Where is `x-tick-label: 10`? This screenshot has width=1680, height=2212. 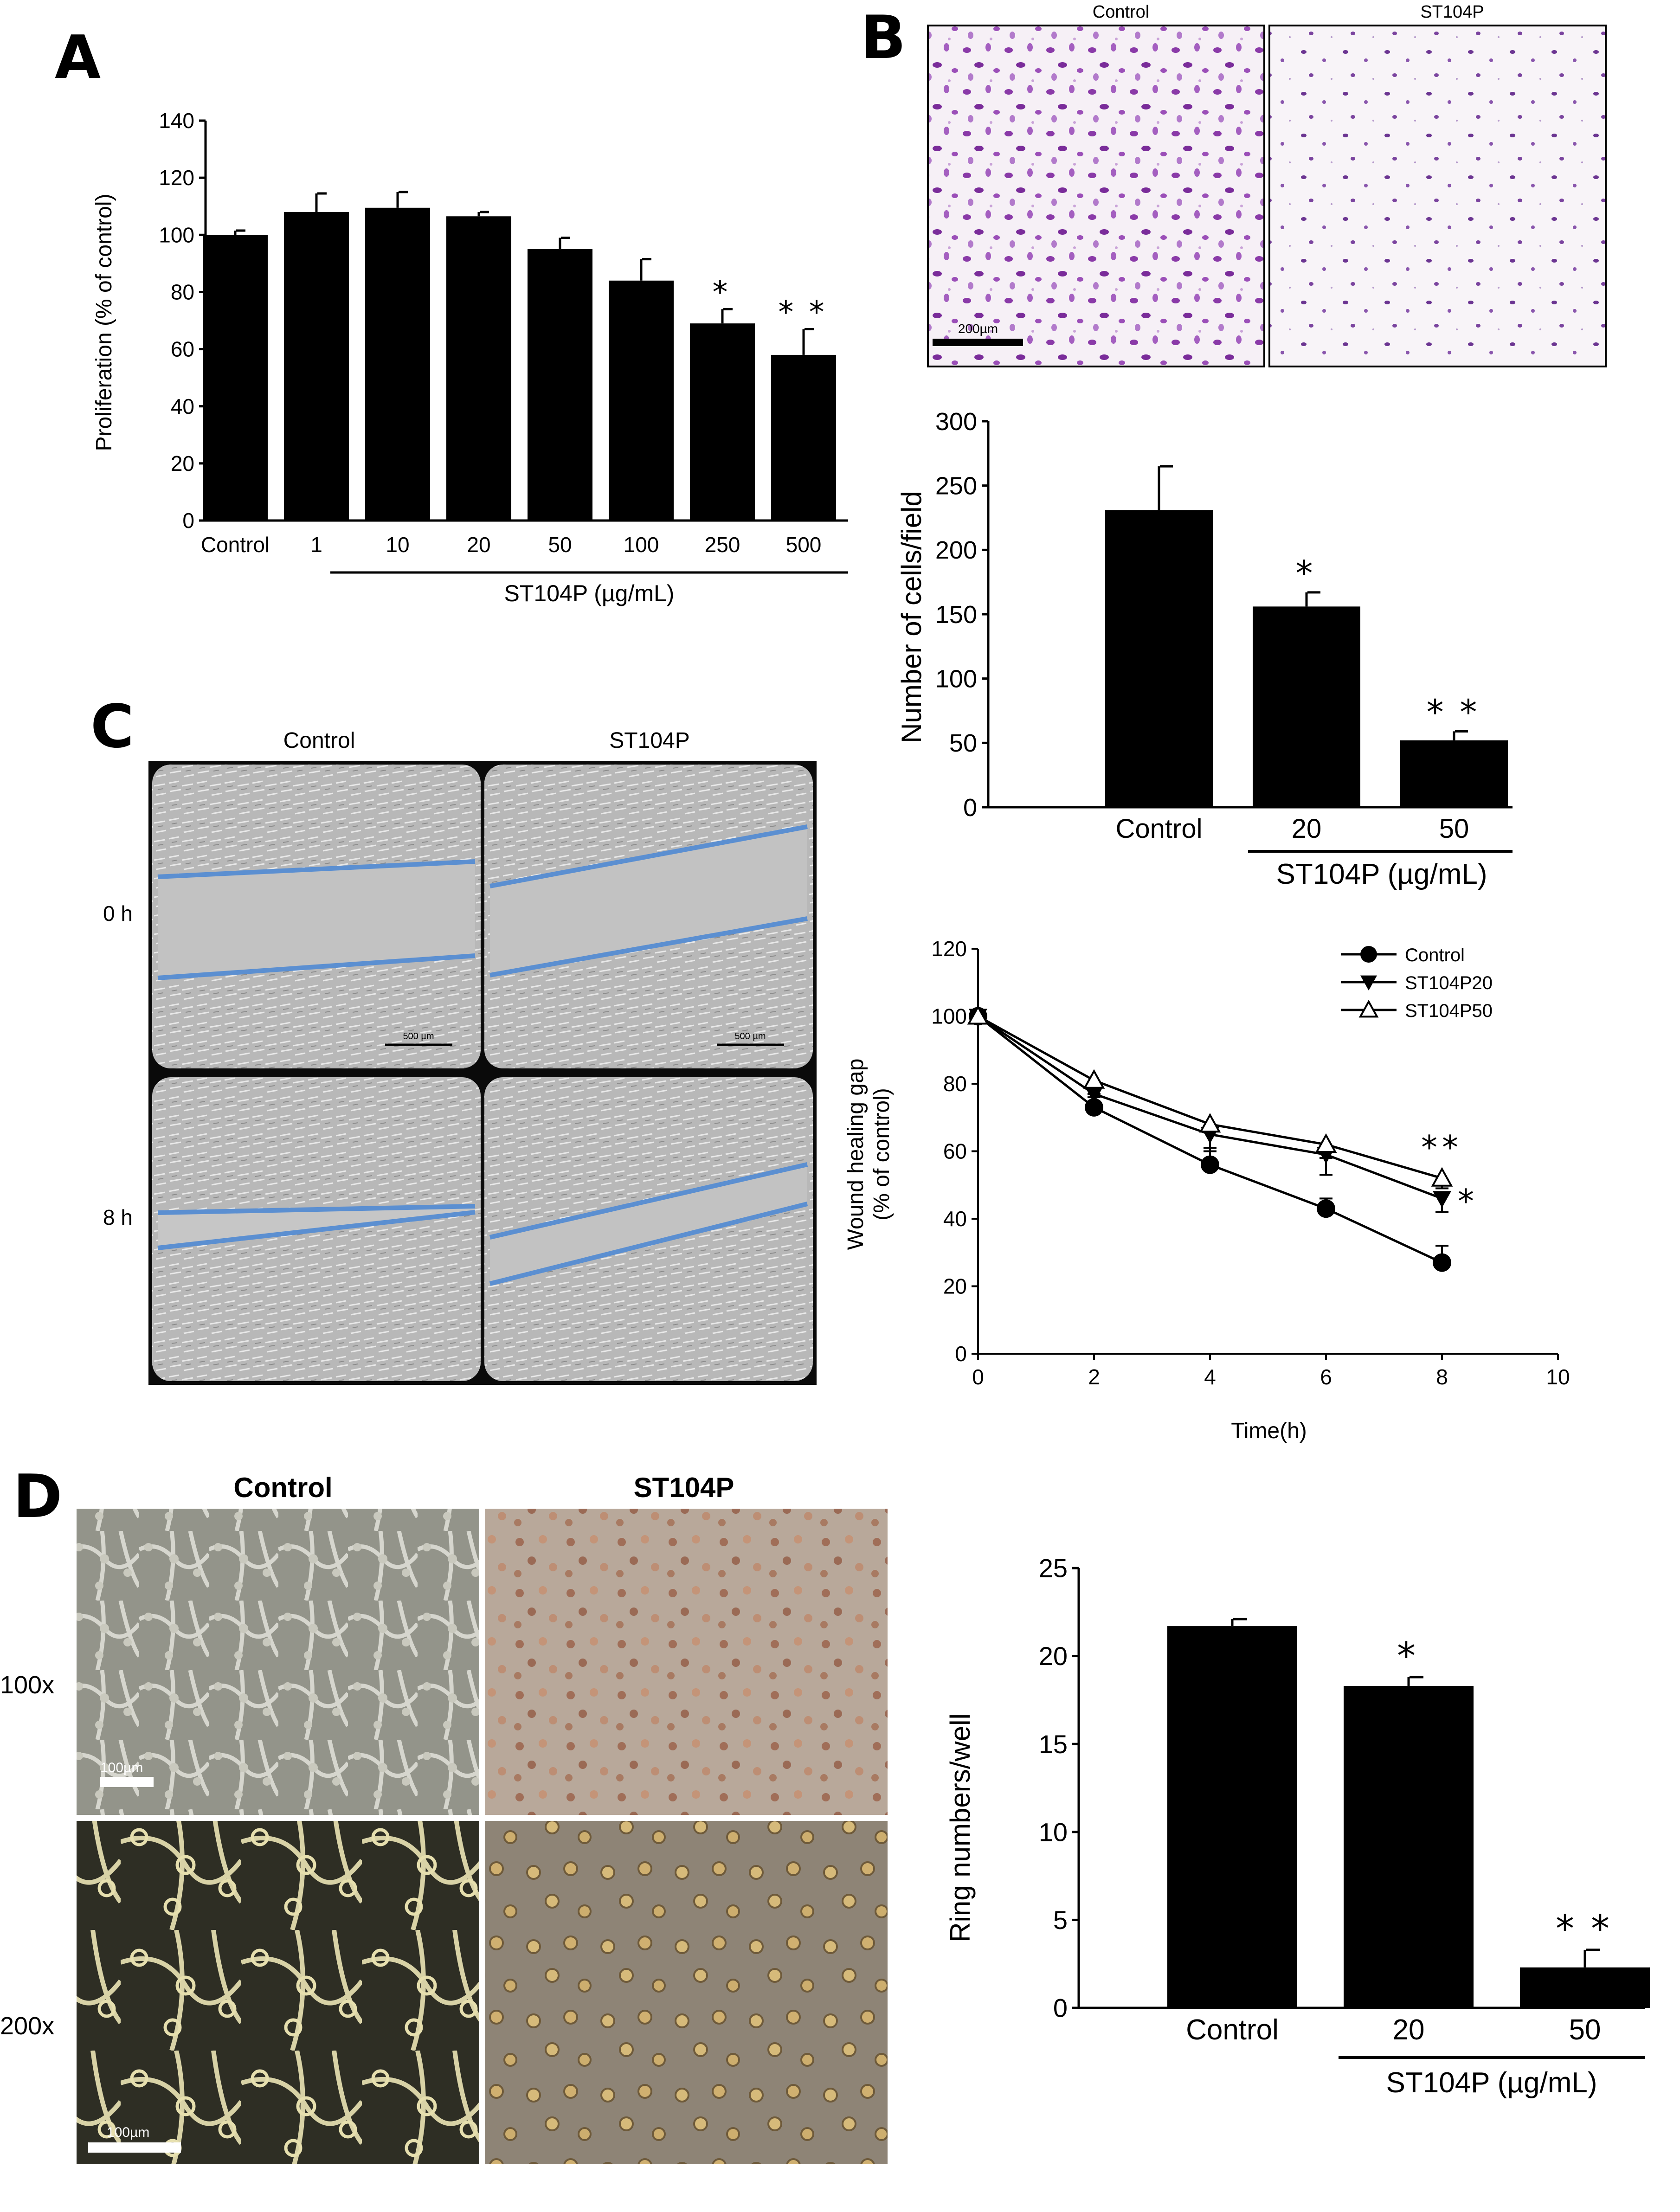 x-tick-label: 10 is located at coordinates (1558, 1377).